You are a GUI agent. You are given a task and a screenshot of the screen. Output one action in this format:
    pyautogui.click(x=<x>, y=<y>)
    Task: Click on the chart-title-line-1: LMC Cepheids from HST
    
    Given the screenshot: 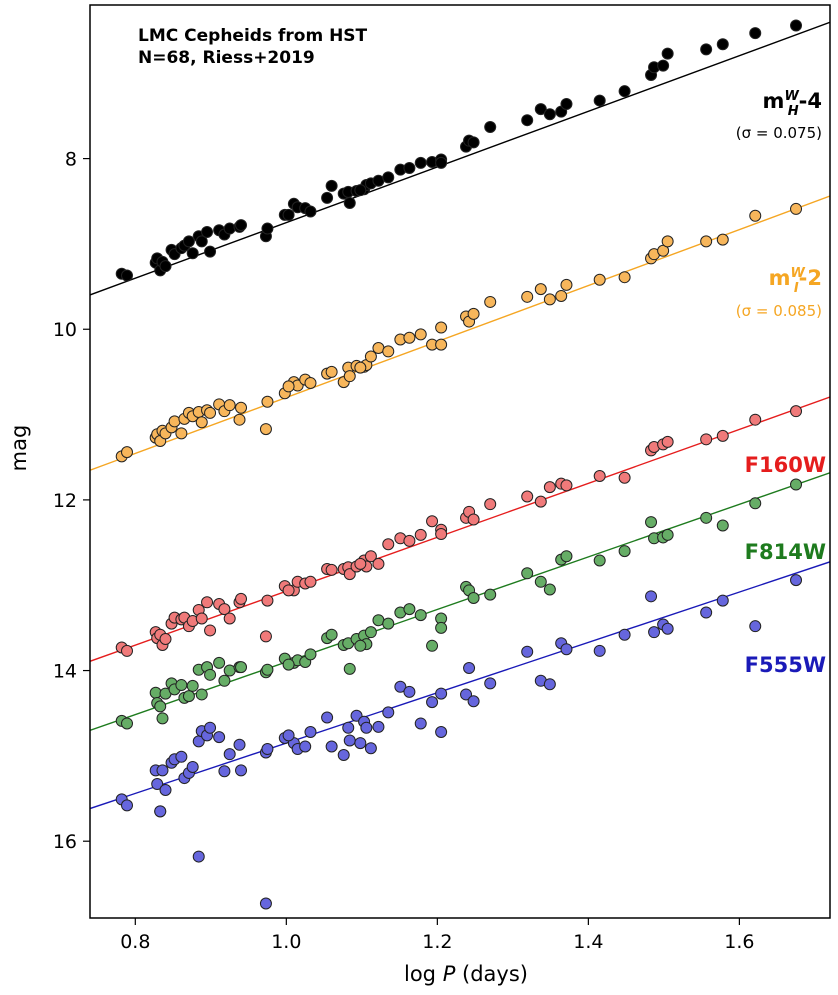 What is the action you would take?
    pyautogui.click(x=253, y=36)
    